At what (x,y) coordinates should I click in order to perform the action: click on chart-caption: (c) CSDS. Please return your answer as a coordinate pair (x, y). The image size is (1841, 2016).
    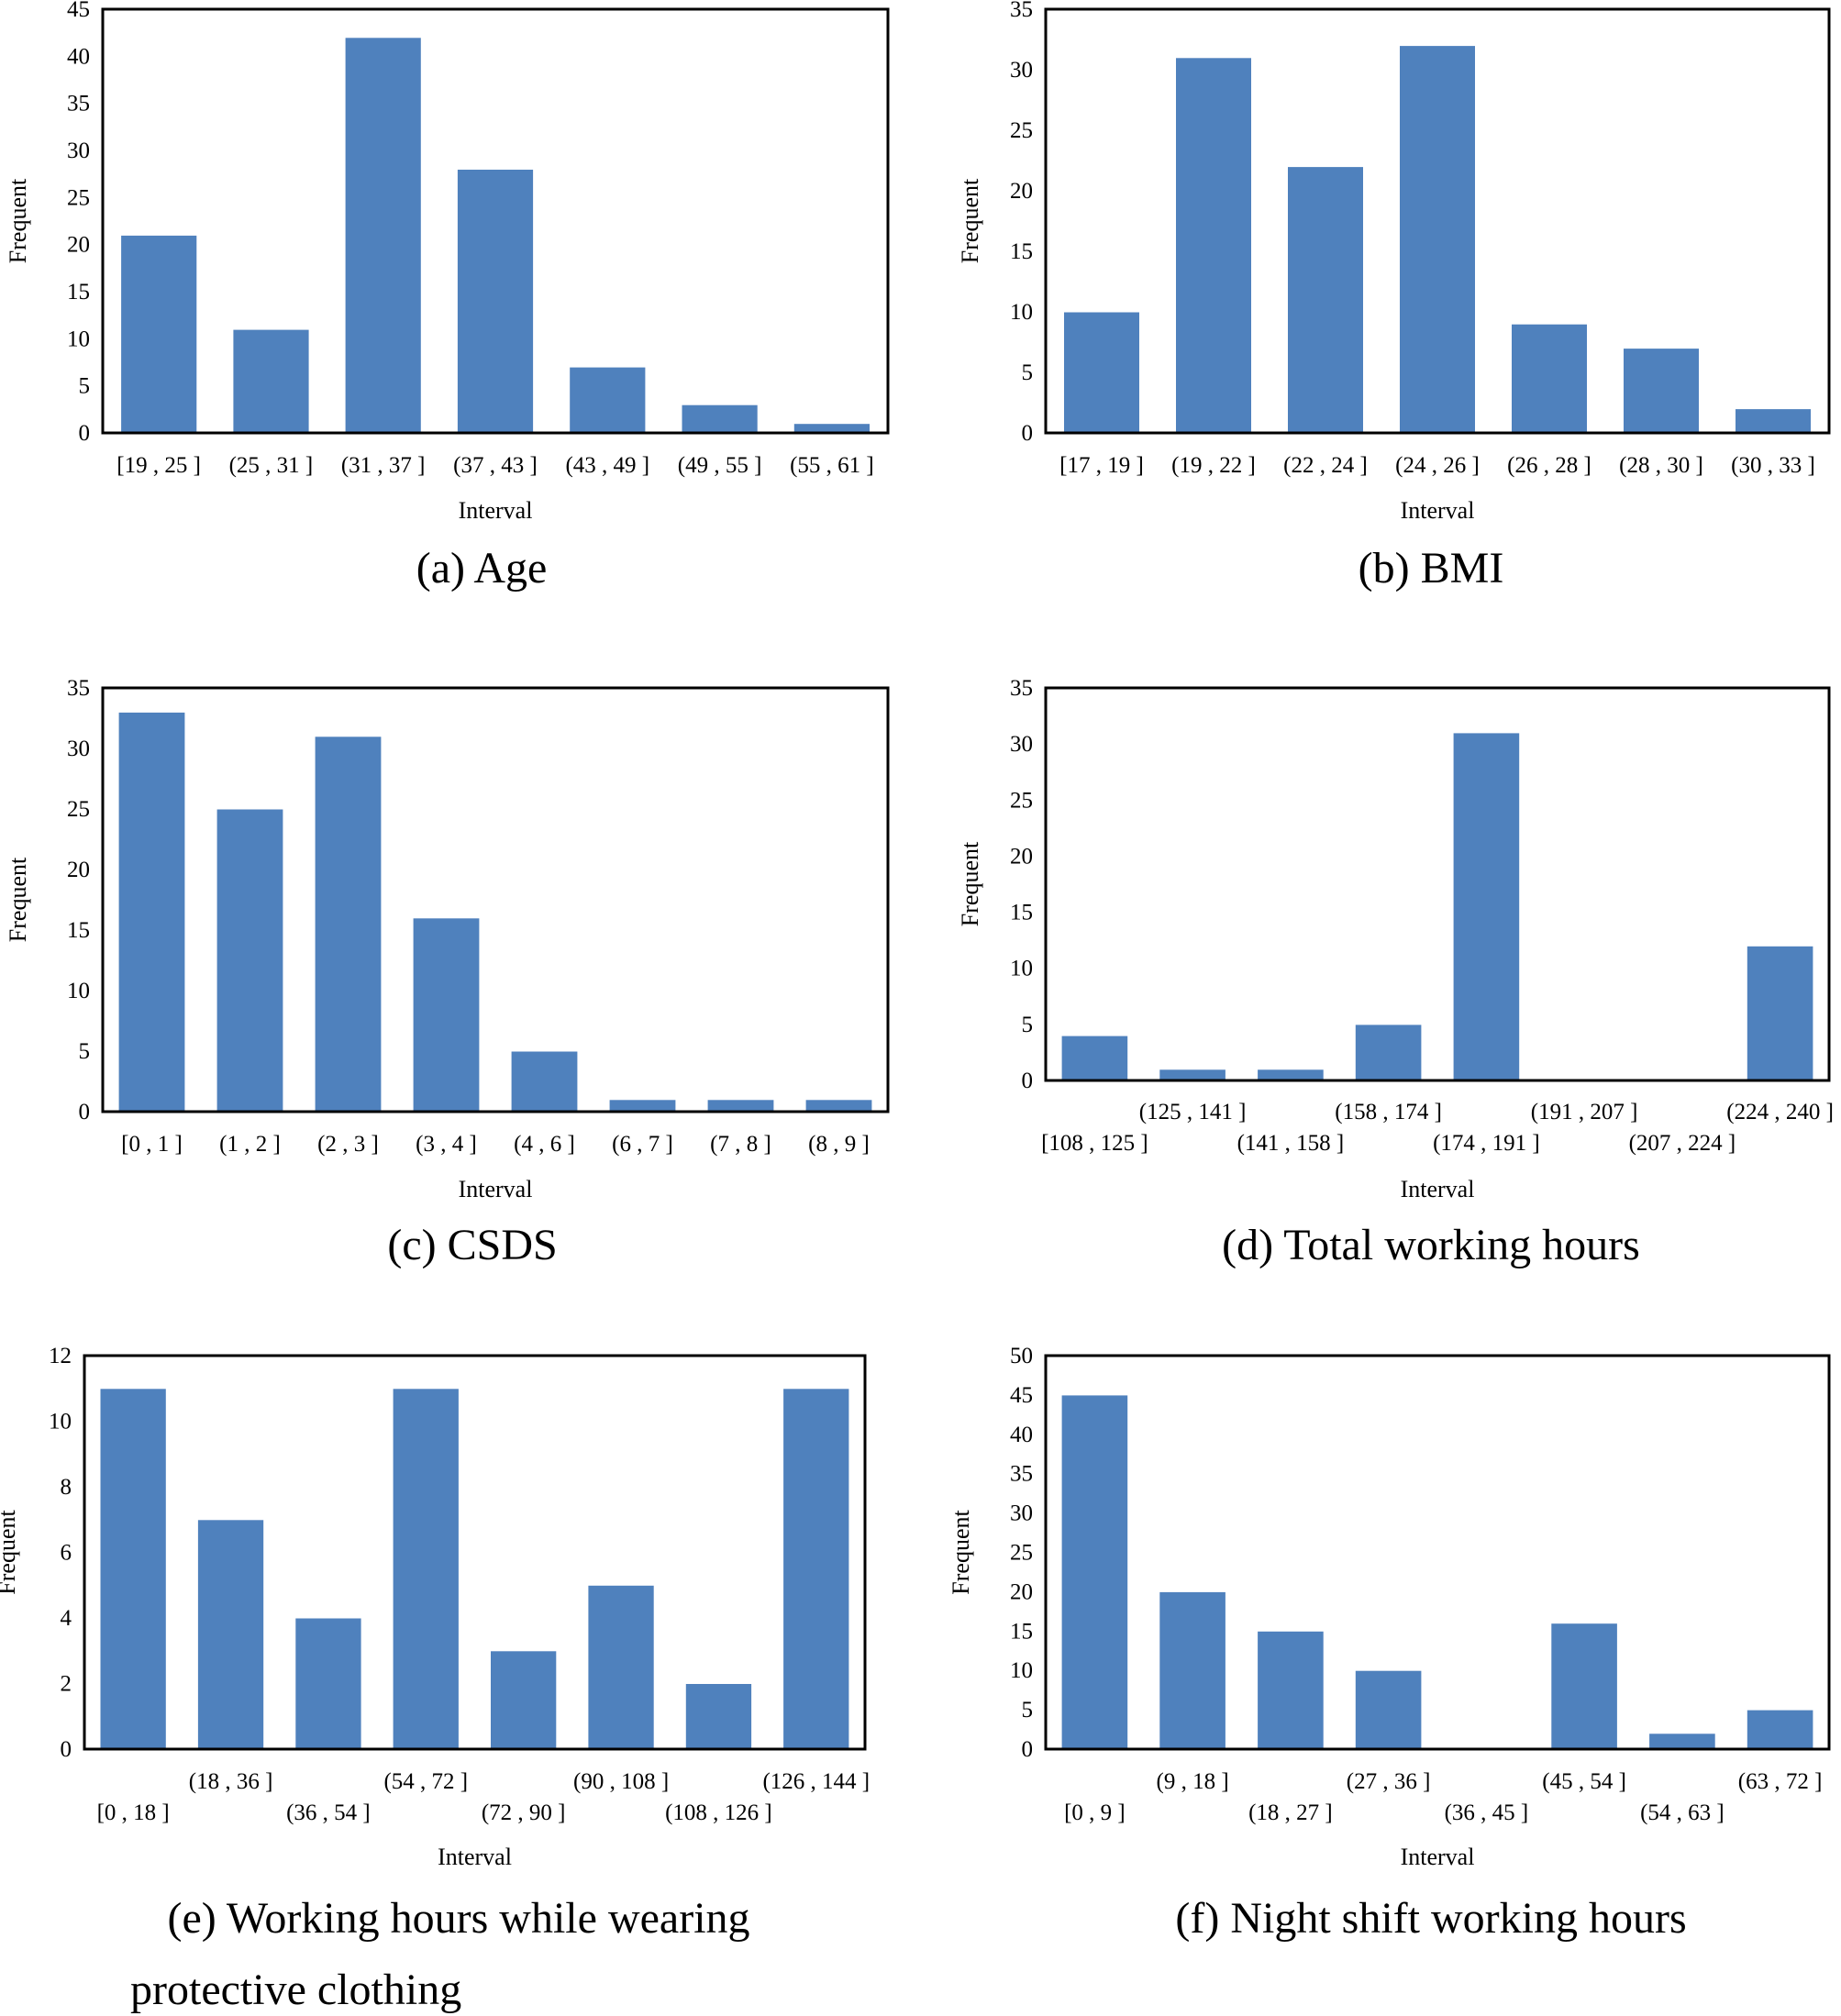
    Looking at the image, I should click on (472, 1245).